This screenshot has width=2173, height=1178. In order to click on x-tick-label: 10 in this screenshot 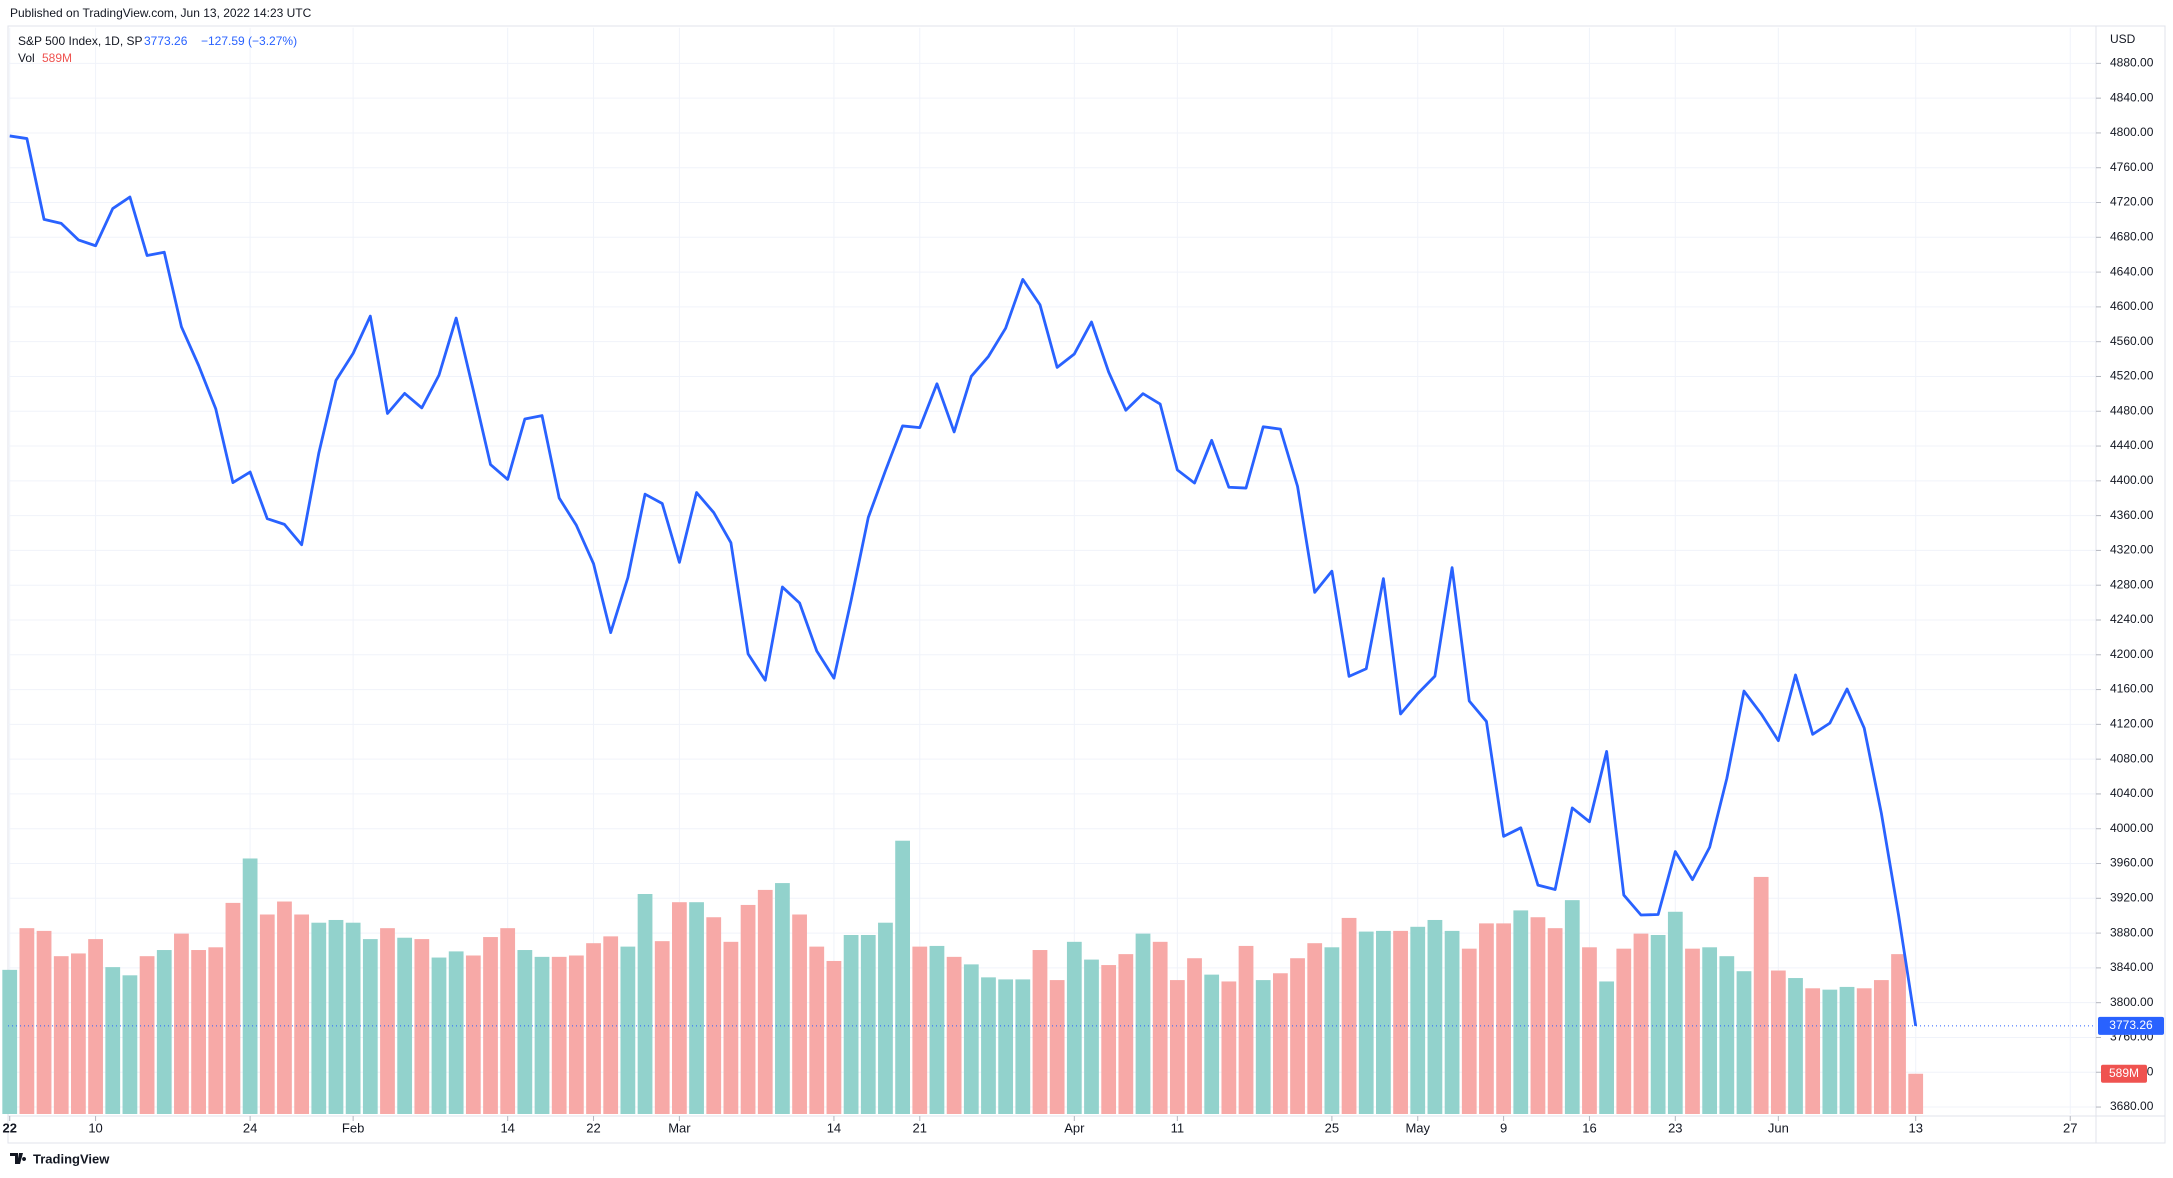, I will do `click(95, 1127)`.